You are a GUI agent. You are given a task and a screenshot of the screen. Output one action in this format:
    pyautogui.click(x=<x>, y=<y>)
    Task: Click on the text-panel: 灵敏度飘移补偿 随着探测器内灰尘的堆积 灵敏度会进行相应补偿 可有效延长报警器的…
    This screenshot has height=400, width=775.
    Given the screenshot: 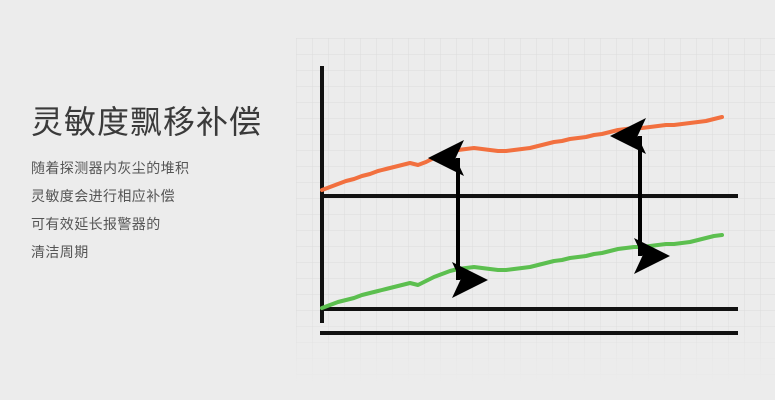 What is the action you would take?
    pyautogui.click(x=156, y=183)
    